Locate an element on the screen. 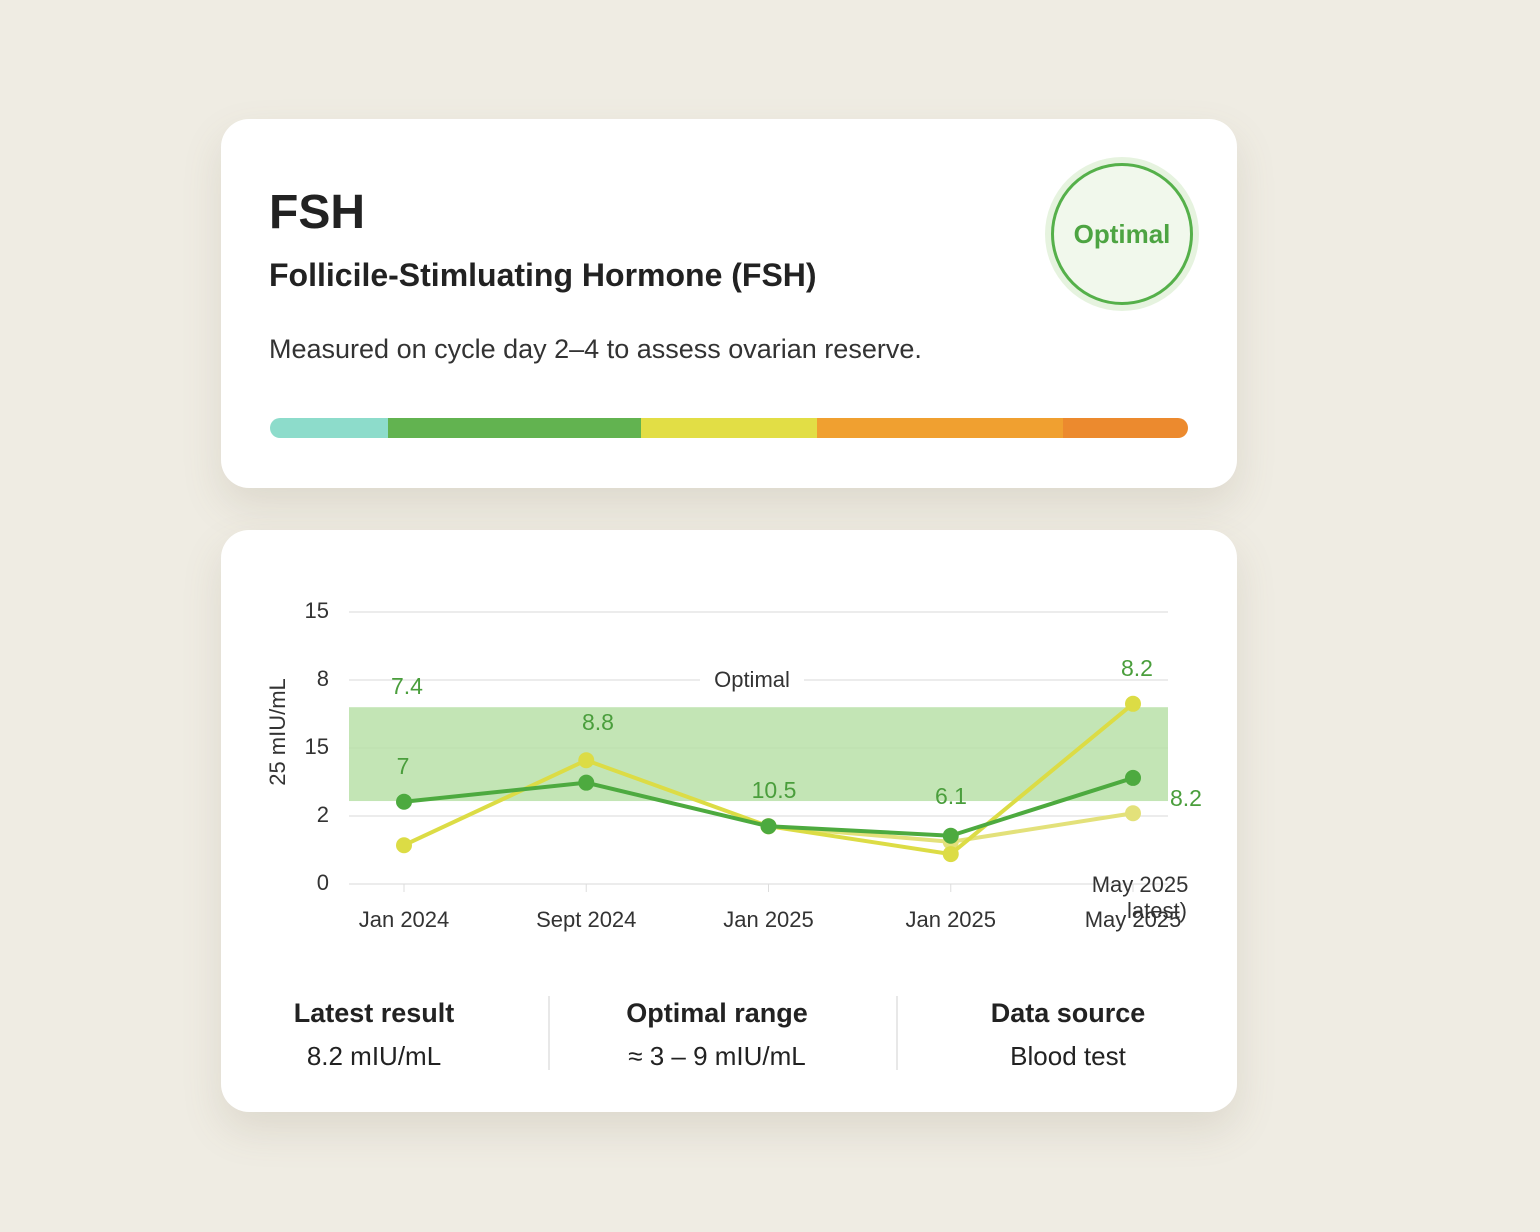 Image resolution: width=1540 pixels, height=1232 pixels. data-label: 7.4 is located at coordinates (407, 686).